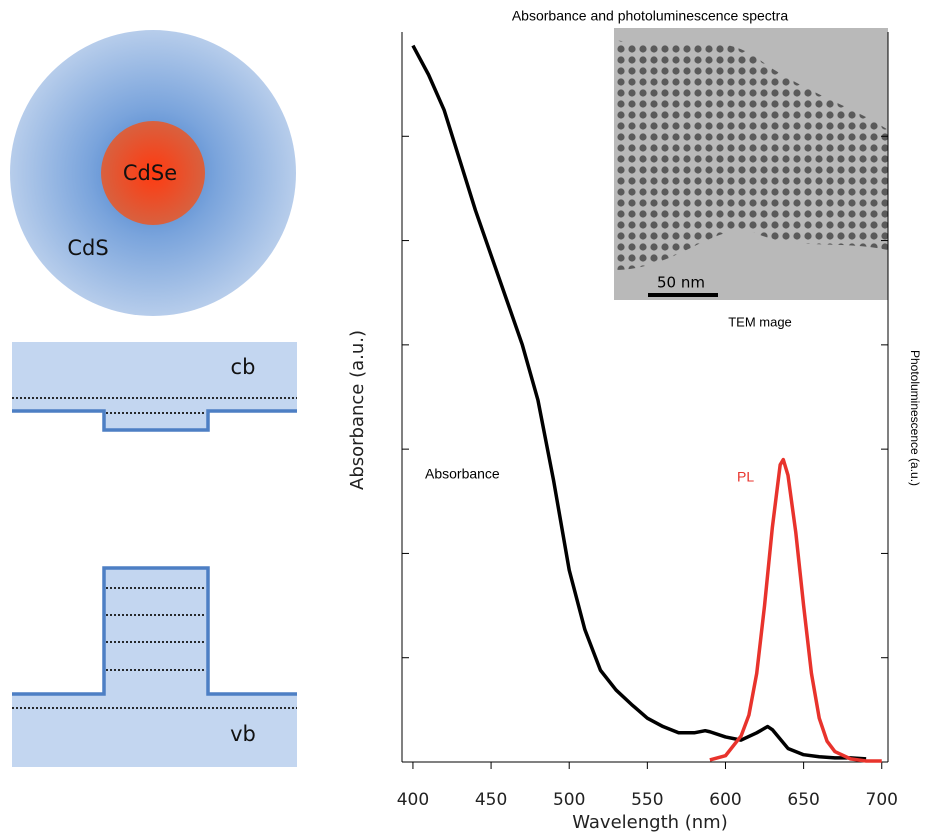  I want to click on tem-particles, so click(751, 155).